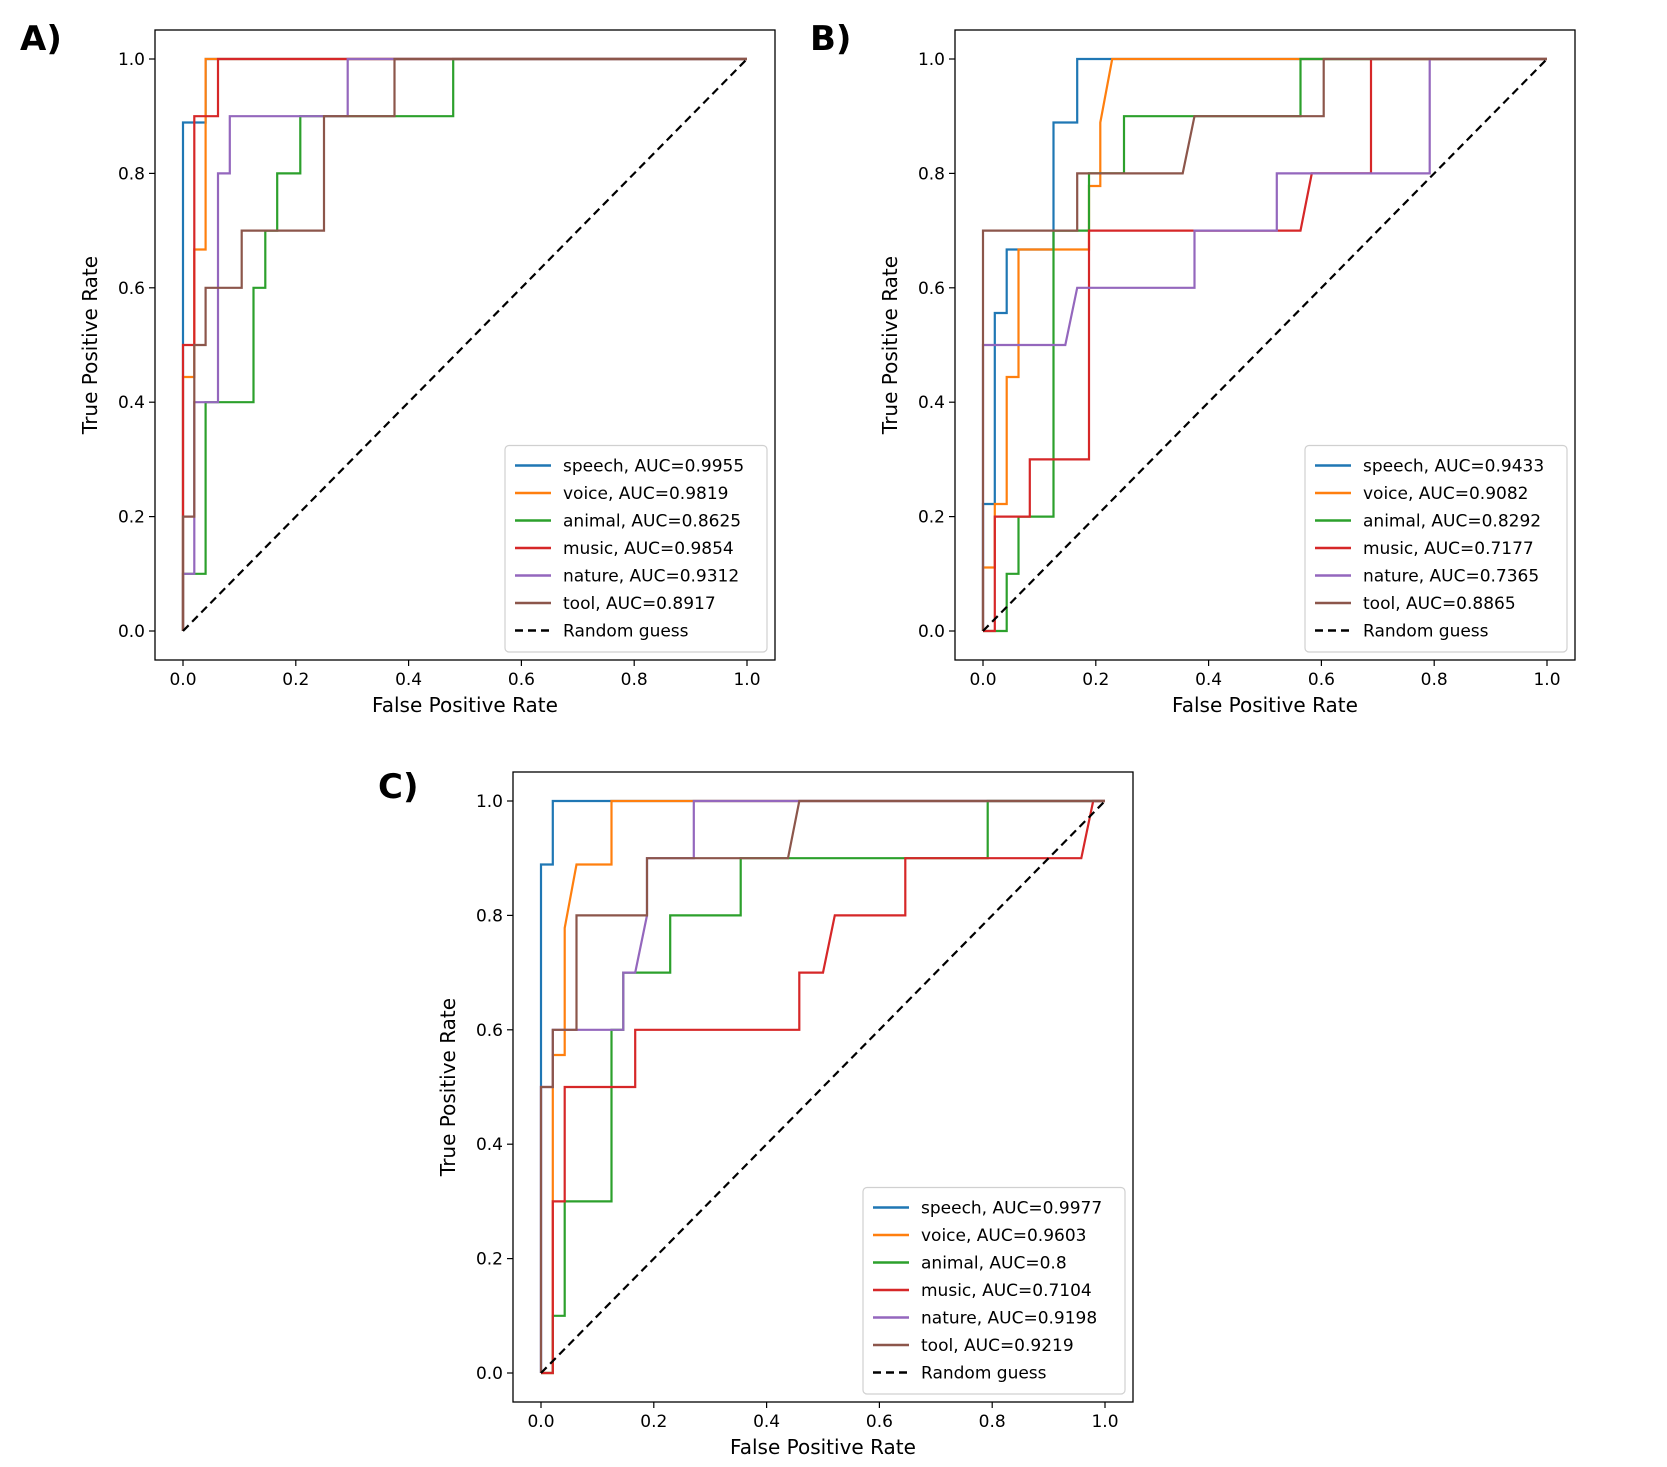  I want to click on legend-entry-animal: animal, AUC=0.8625, so click(652, 522).